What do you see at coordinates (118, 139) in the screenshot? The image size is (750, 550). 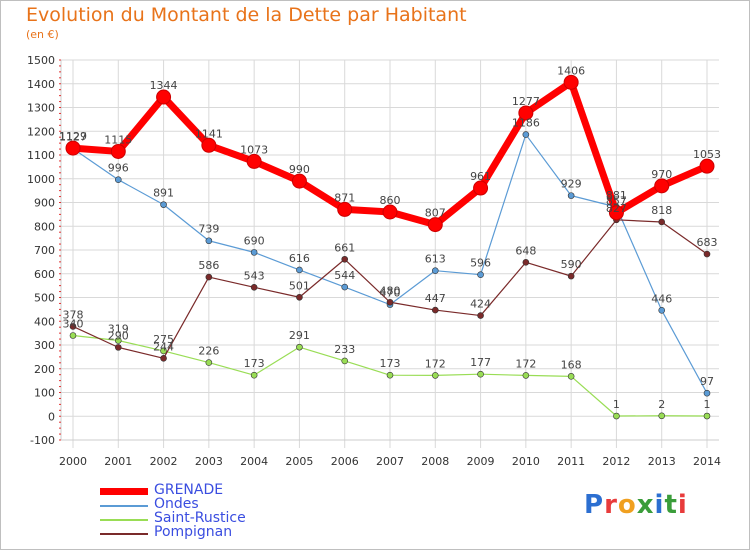 I see `data-label: 1115` at bounding box center [118, 139].